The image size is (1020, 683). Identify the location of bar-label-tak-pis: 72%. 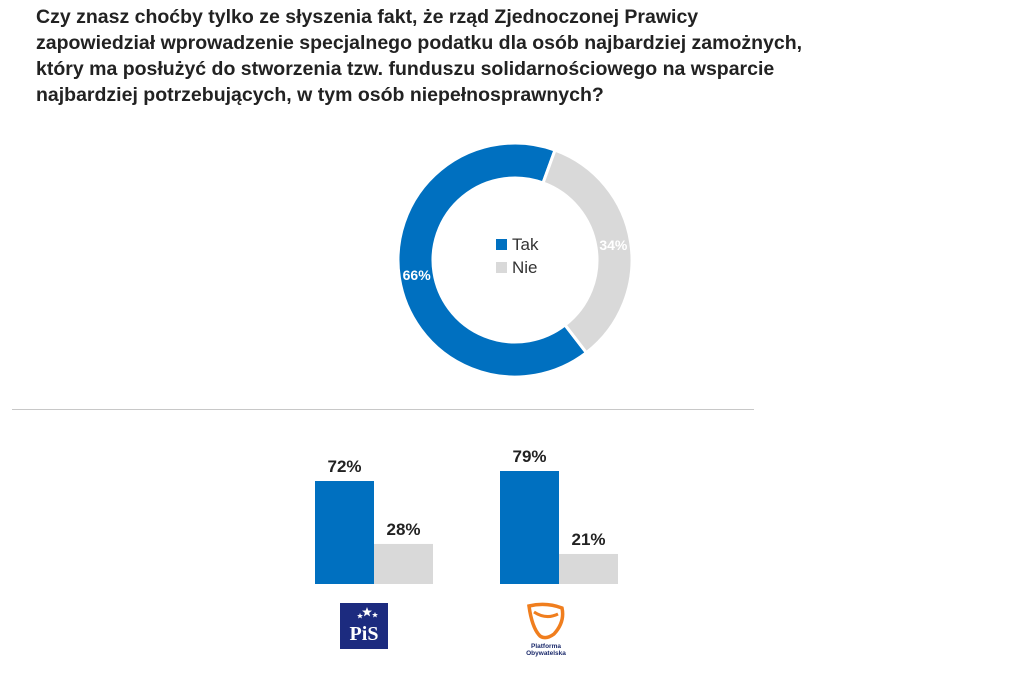
(344, 466).